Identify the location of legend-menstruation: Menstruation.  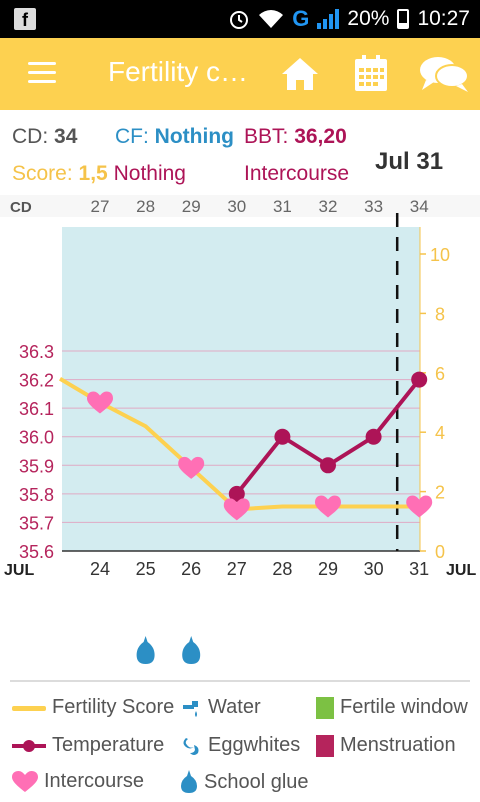
(386, 745).